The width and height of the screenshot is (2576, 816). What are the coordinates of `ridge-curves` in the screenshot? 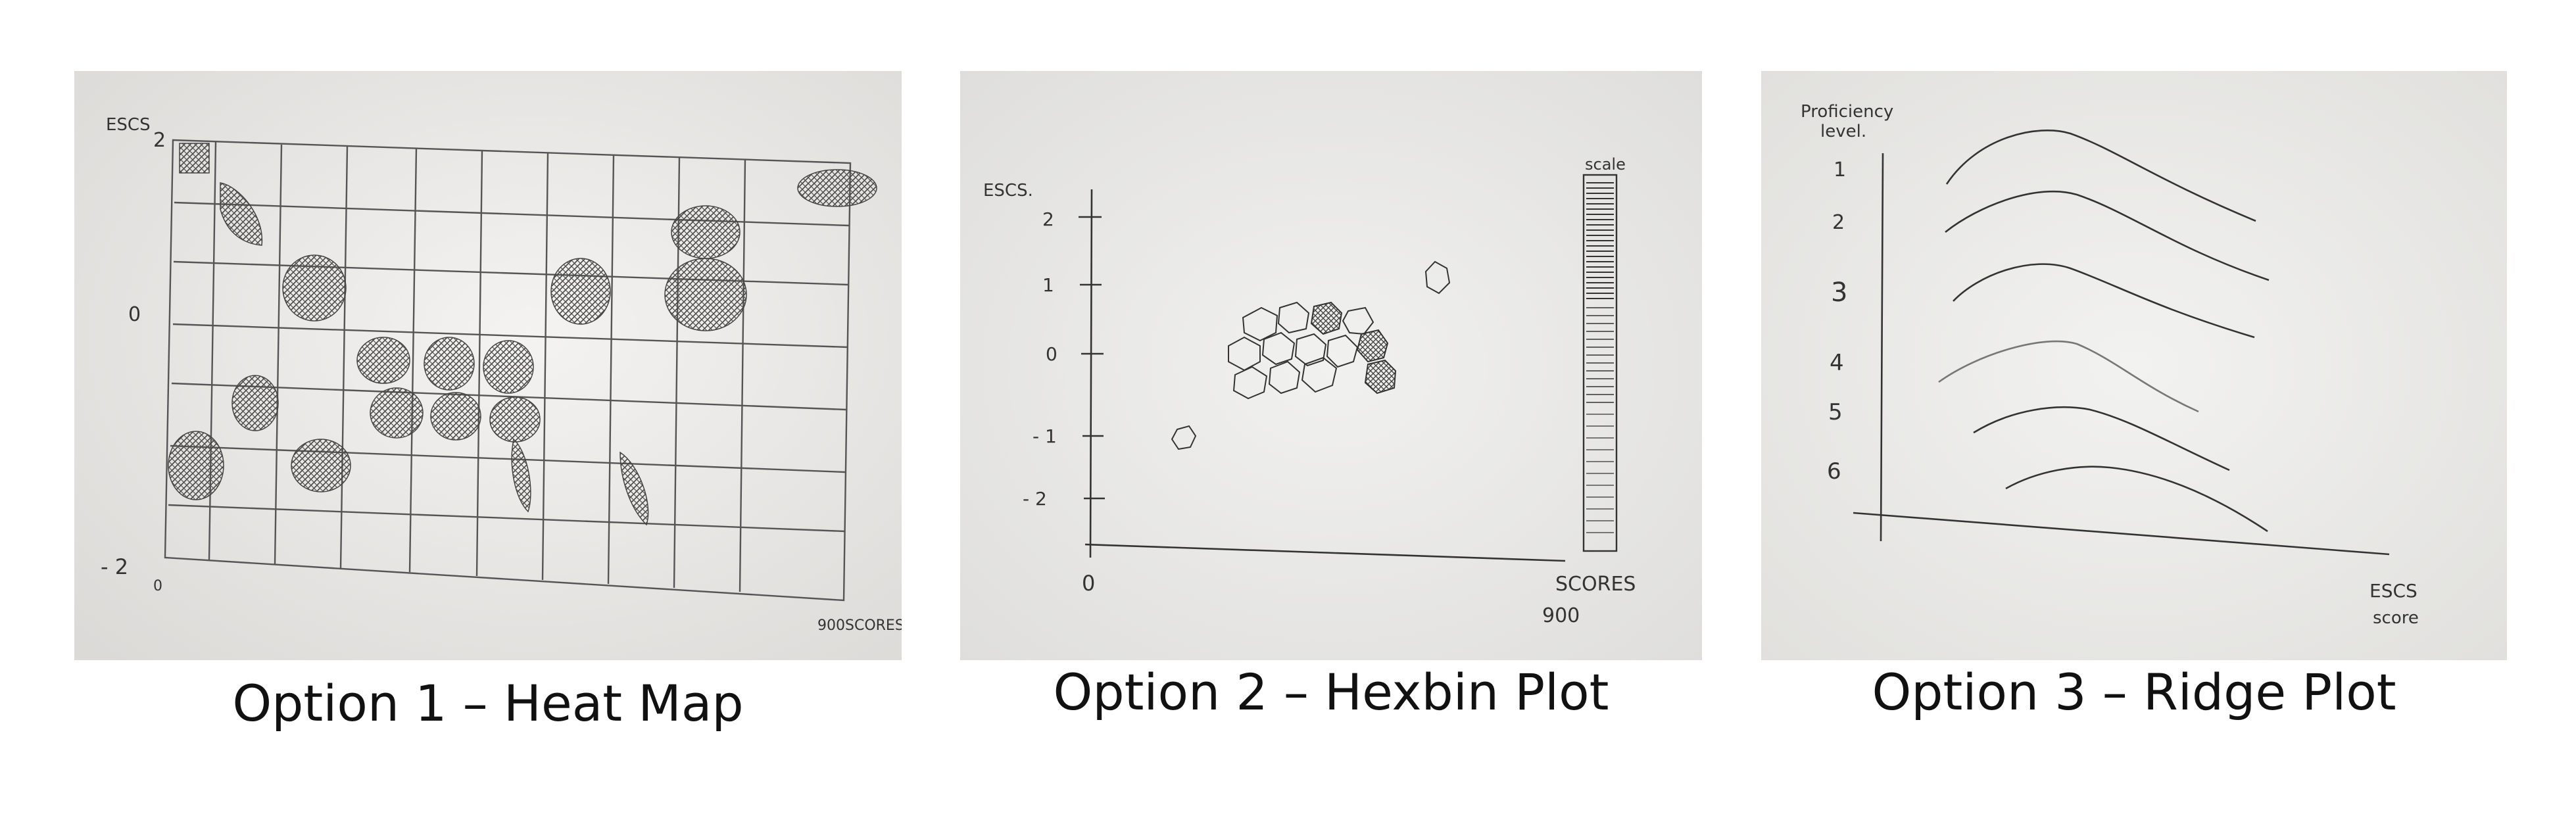 It's located at (2104, 331).